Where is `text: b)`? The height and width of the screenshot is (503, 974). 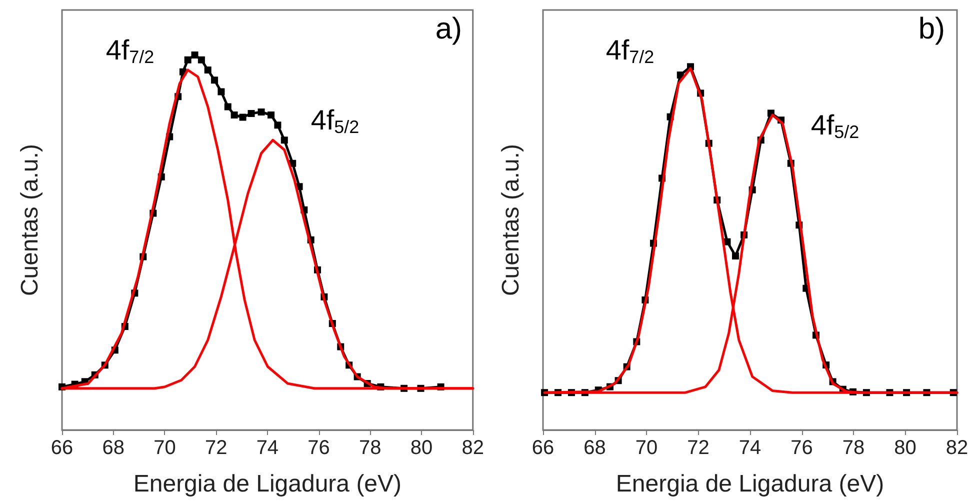 text: b) is located at coordinates (932, 29).